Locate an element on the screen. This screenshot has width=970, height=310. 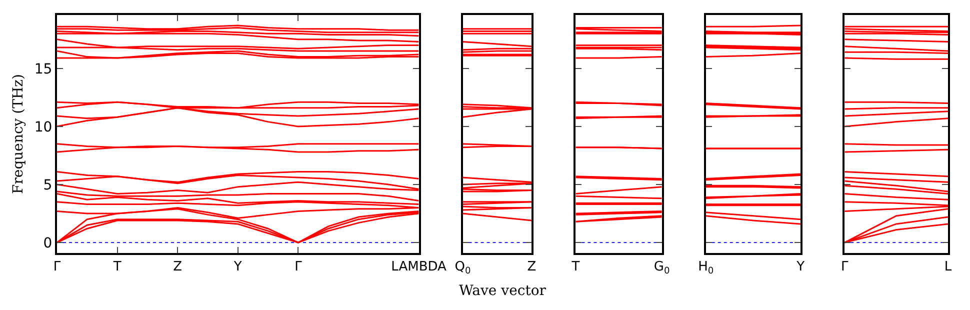
y-tick-label: 0 is located at coordinates (47, 243).